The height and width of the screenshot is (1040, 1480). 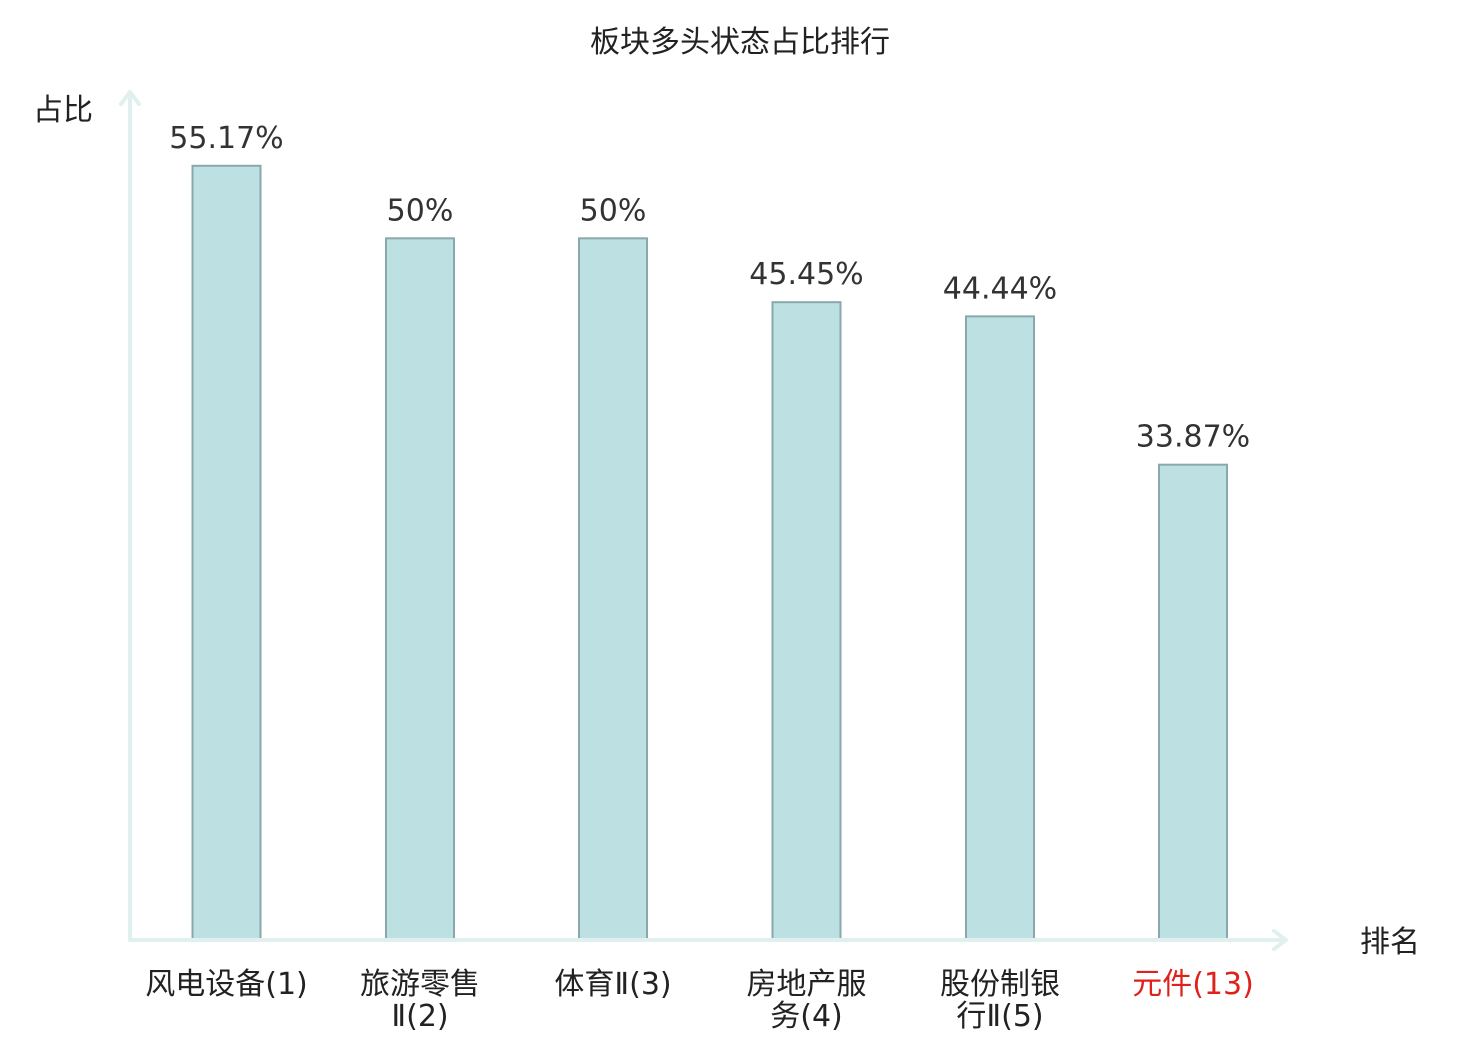 I want to click on x-axis-line, so click(x=708, y=940).